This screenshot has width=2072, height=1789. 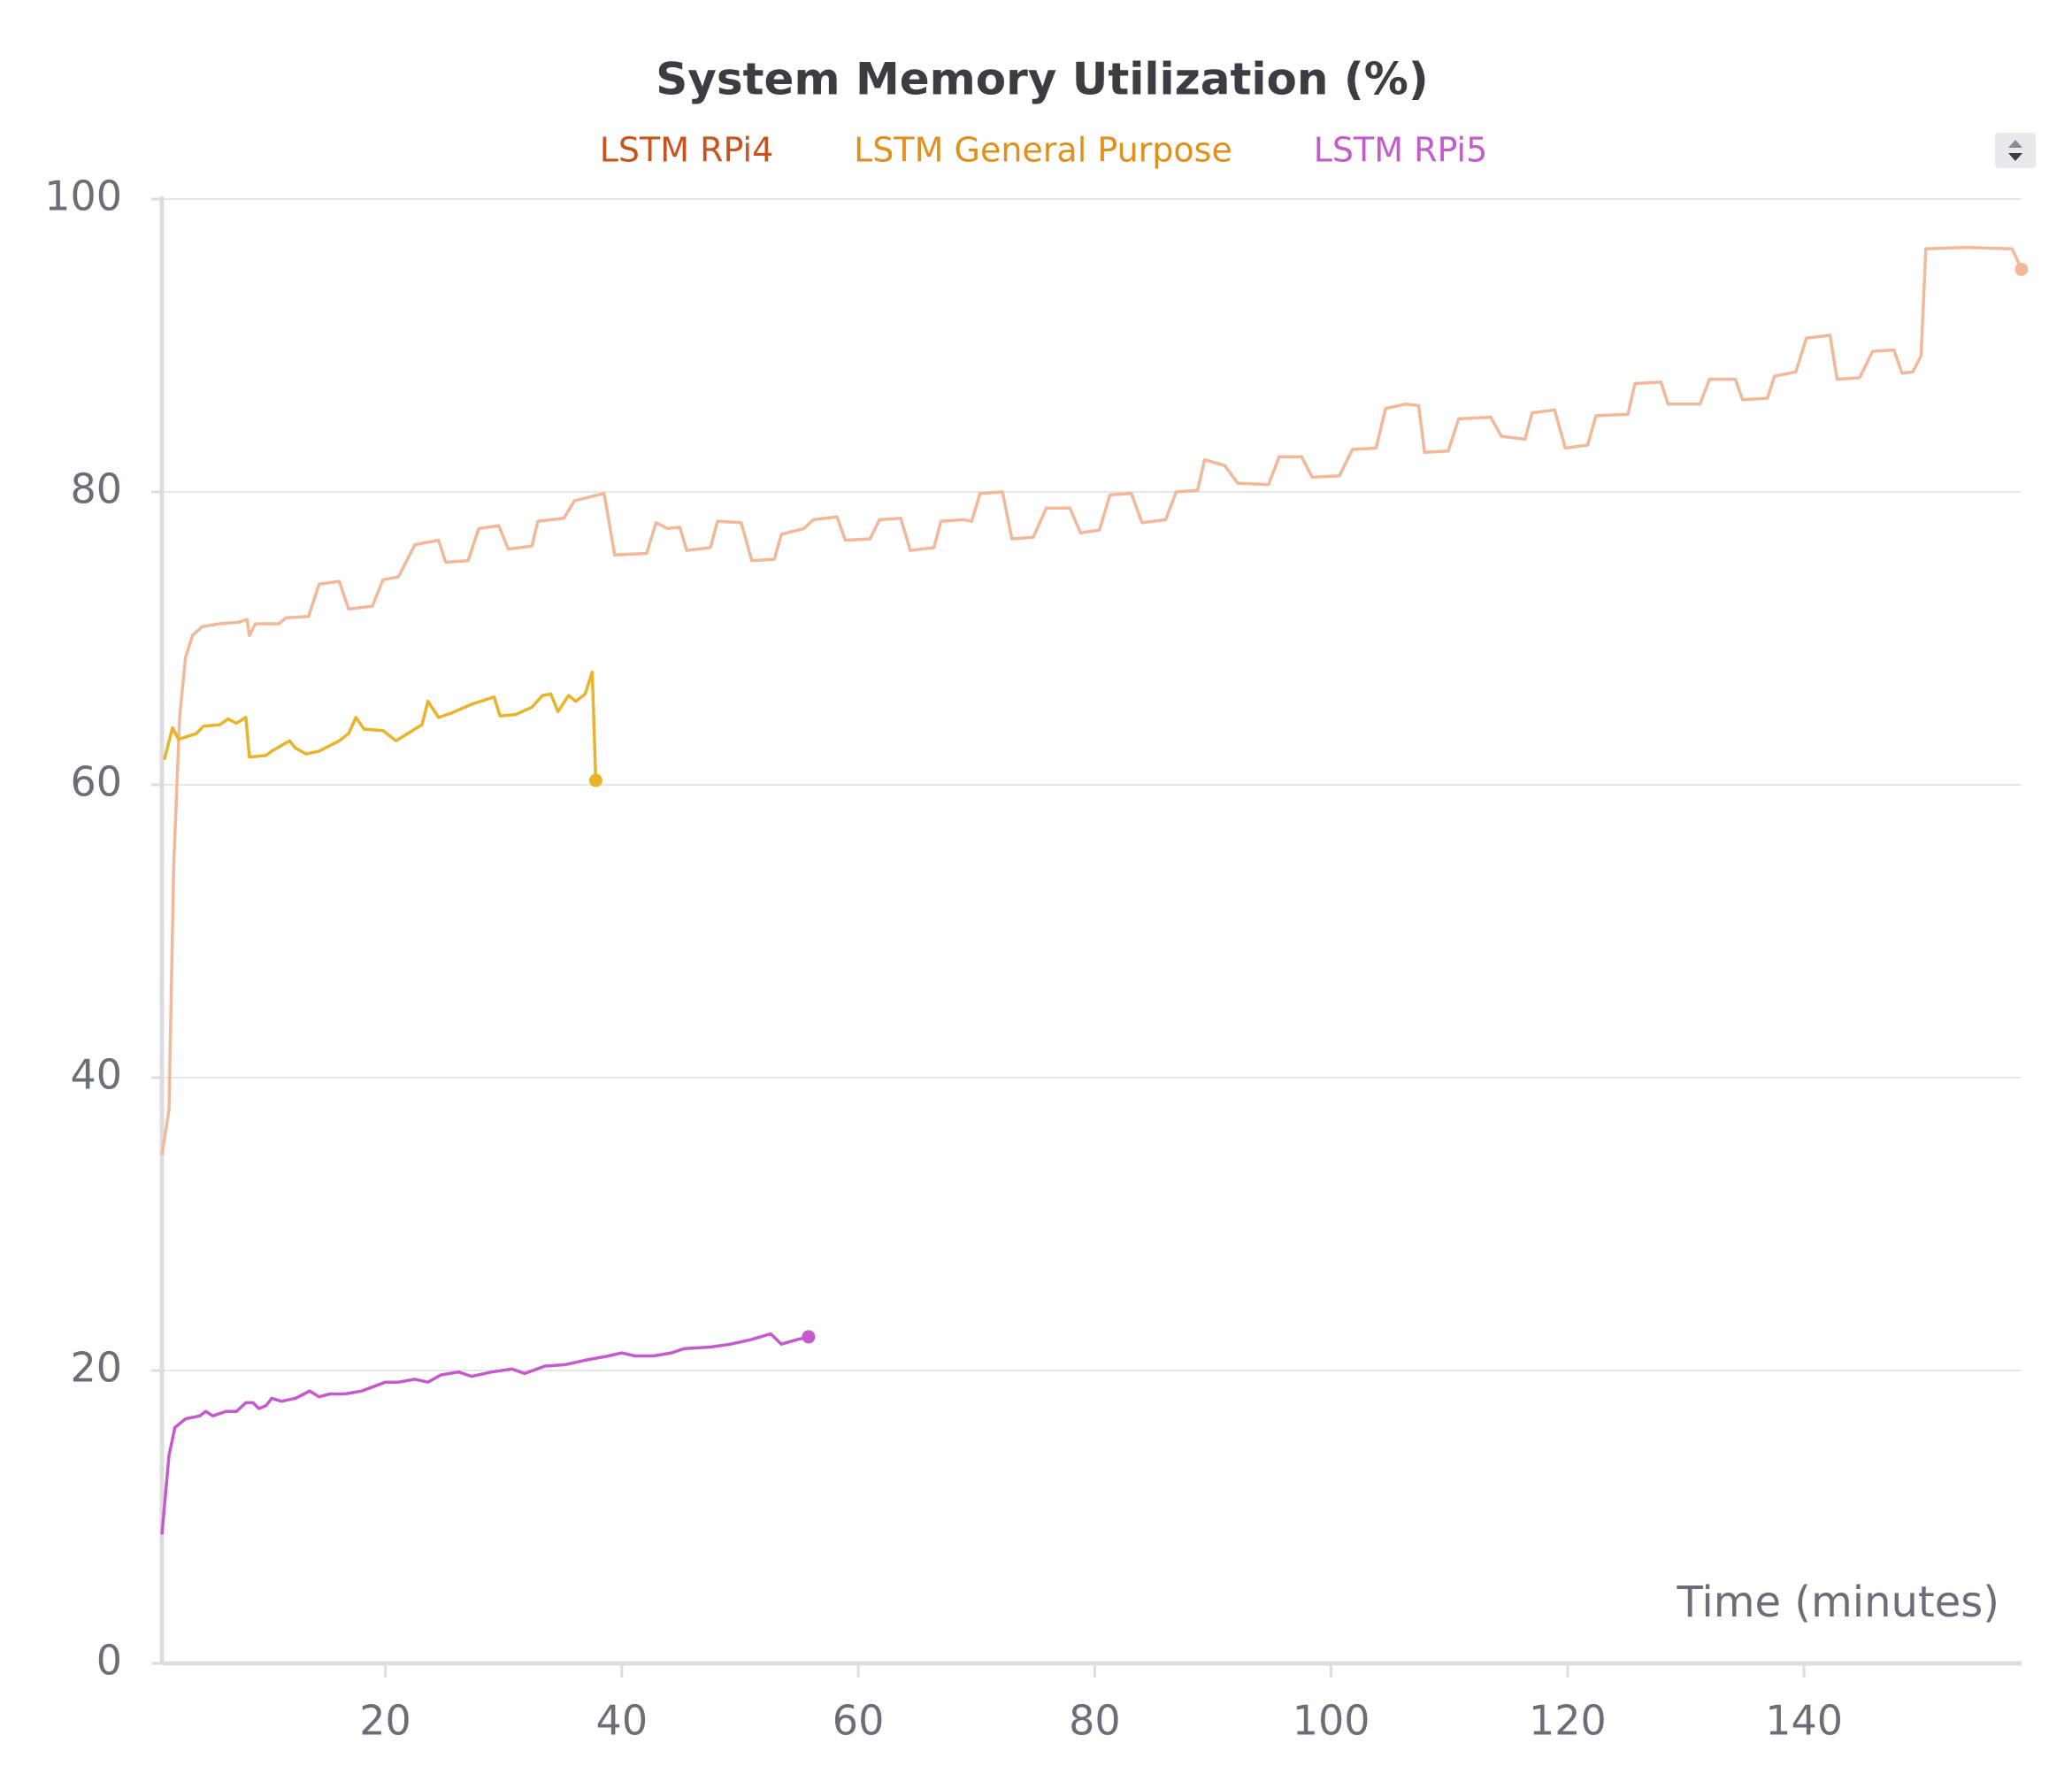 I want to click on legend-entry: LSTM RPi4, so click(x=687, y=150).